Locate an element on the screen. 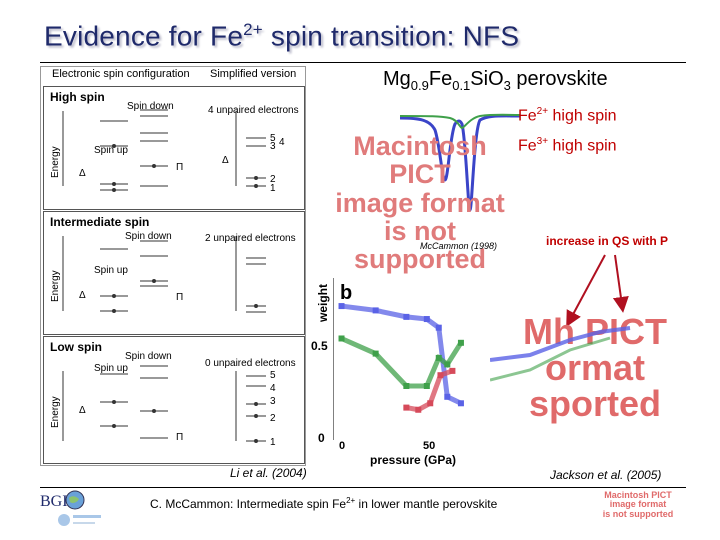  intermediate-spin-spin-up: Spin up is located at coordinates (111, 270).